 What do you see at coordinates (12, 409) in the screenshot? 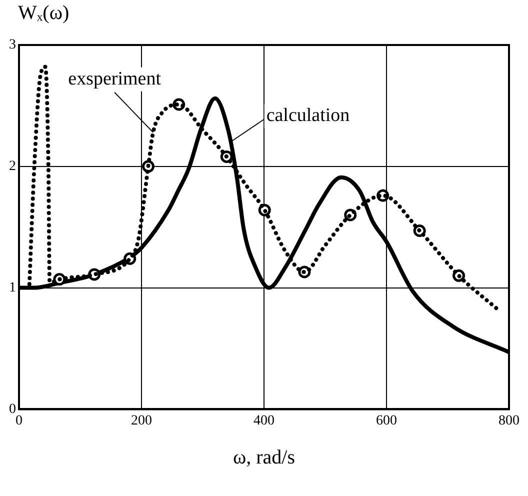
I see `y-tick-label: 0` at bounding box center [12, 409].